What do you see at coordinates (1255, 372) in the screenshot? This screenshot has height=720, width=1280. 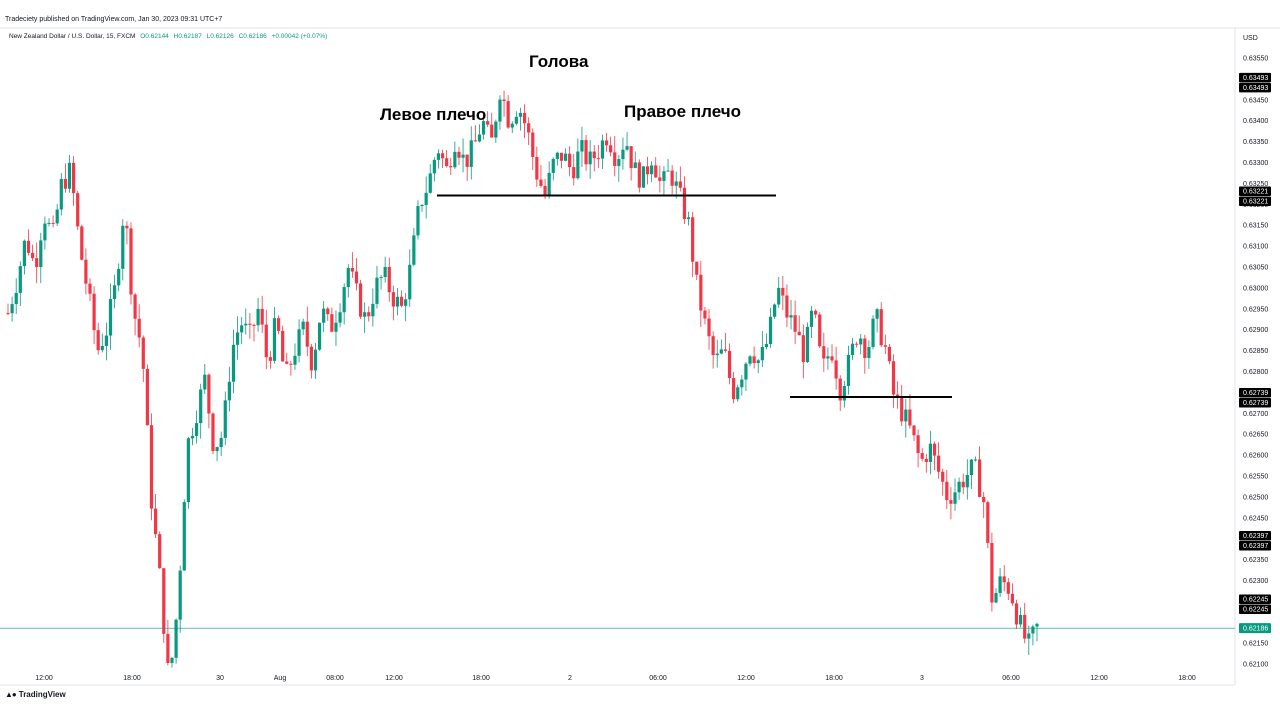 I see `price-tick-label: 0.62800` at bounding box center [1255, 372].